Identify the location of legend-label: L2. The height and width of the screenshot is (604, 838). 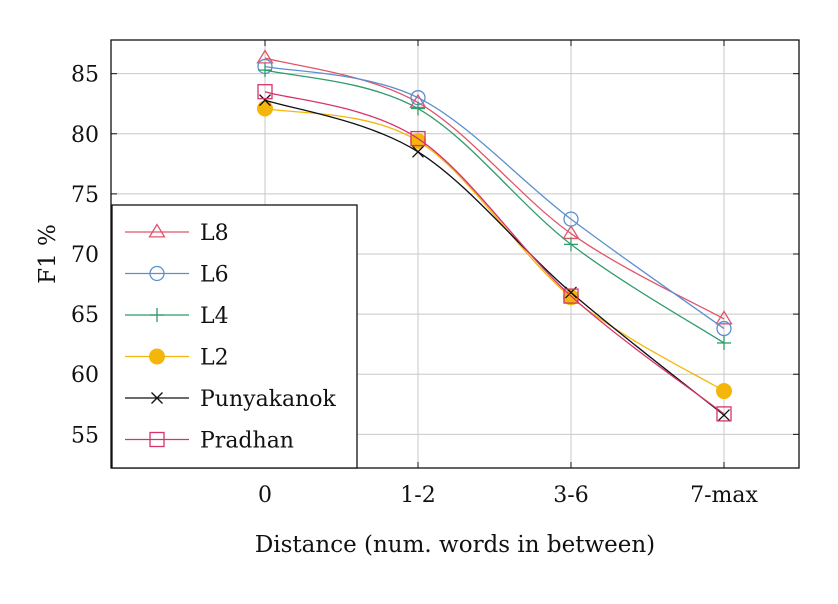
(214, 358).